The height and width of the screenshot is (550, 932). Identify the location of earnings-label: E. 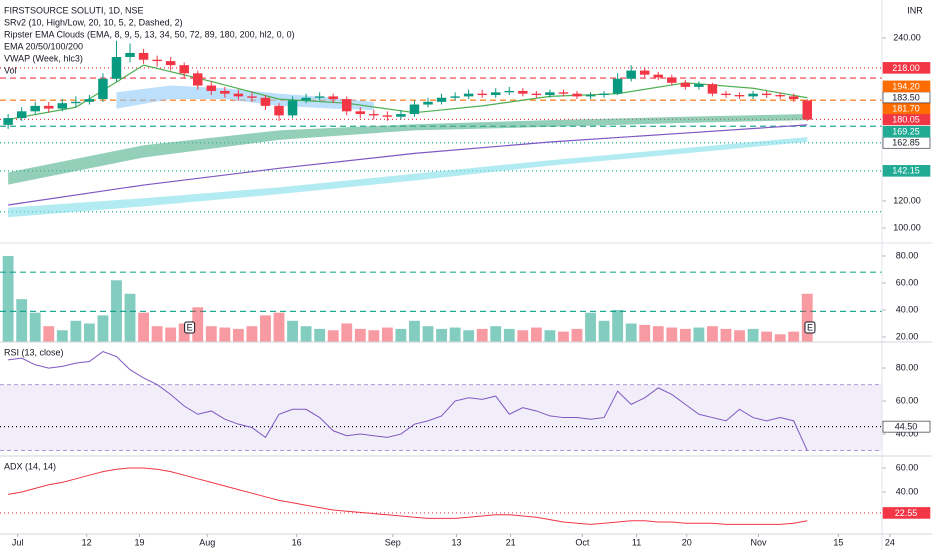
(810, 327).